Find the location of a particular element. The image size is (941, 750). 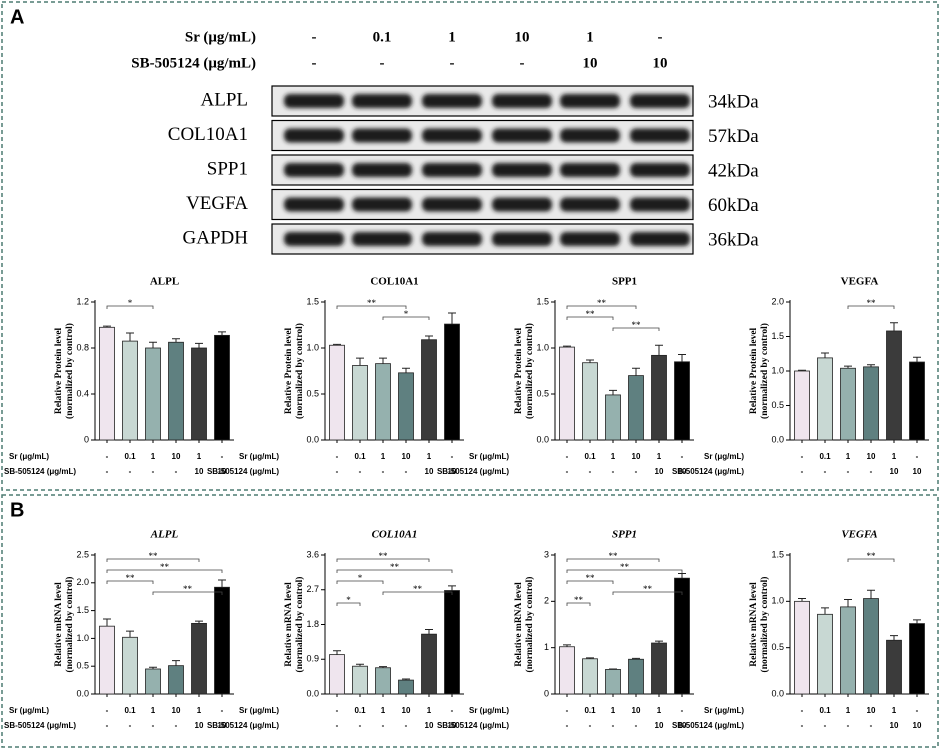

y-tick-label: 3.6 is located at coordinates (312, 554).